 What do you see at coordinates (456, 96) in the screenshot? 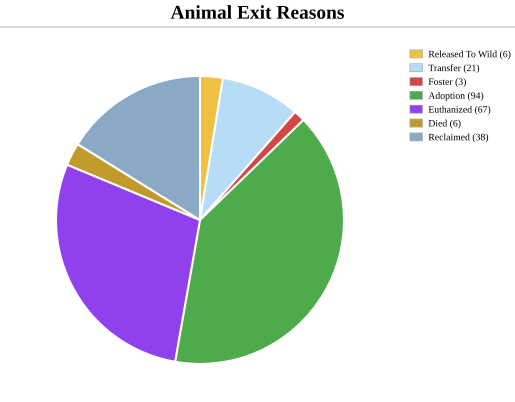
I see `legend-label: Adoption (94)` at bounding box center [456, 96].